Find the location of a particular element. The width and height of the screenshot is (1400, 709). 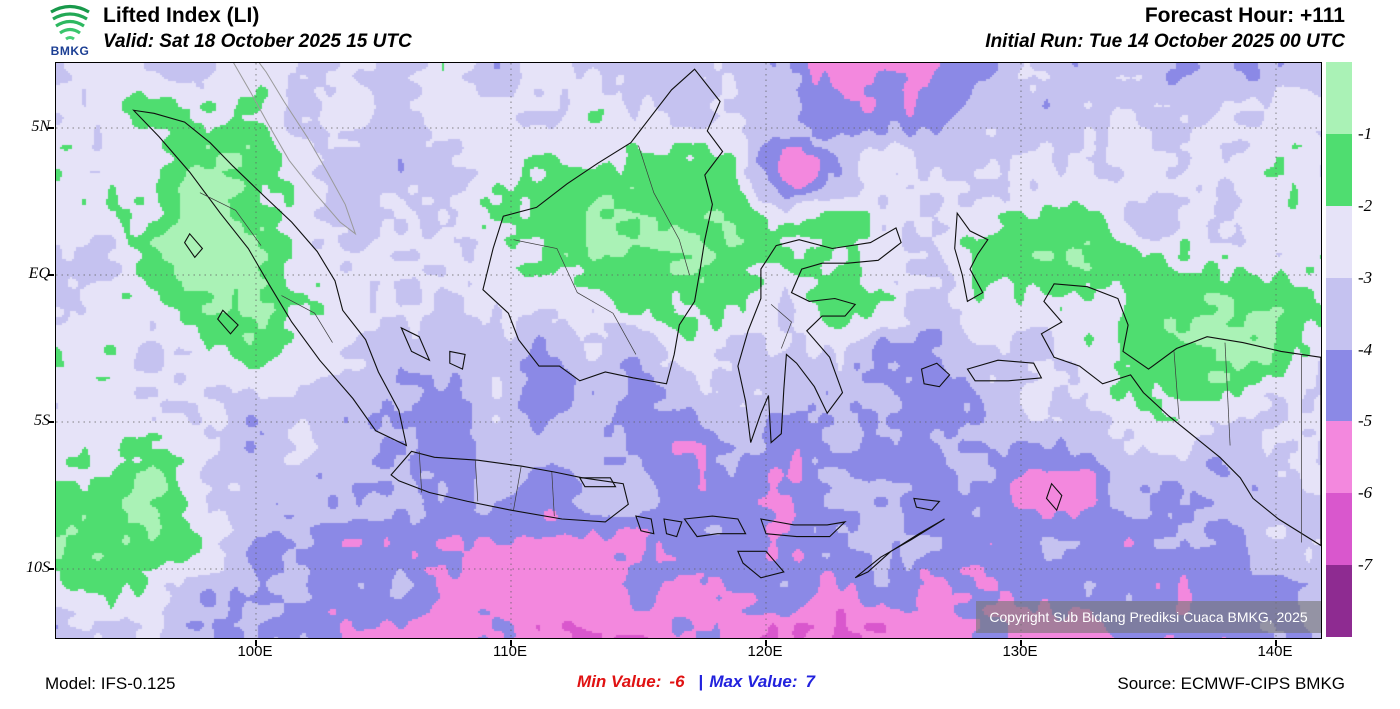

model-label: Model: IFS-0.125 is located at coordinates (110, 683).